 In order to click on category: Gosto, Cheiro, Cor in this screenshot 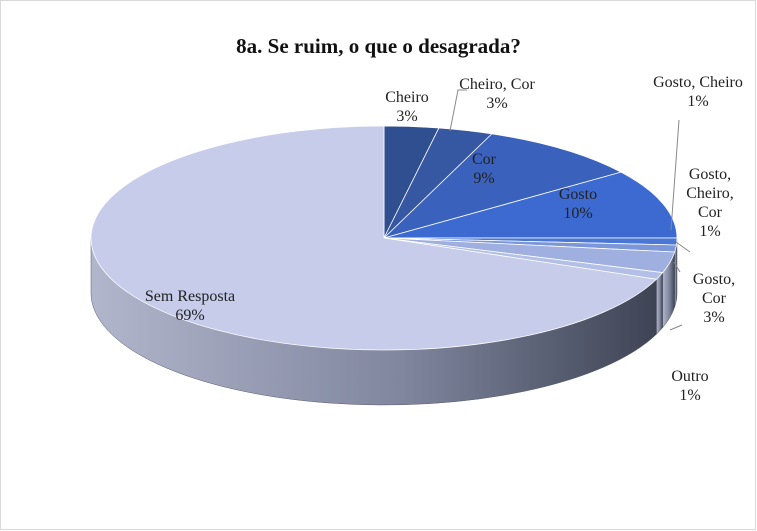, I will do `click(710, 193)`.